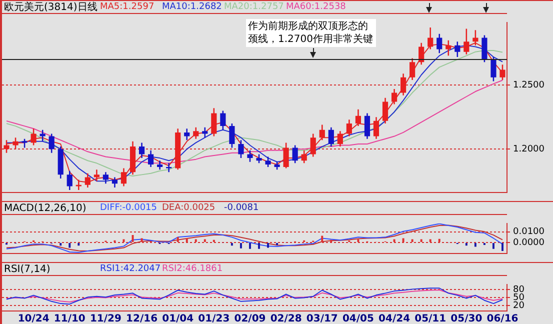 This screenshot has width=553, height=324. I want to click on x-tick-label: 12/16, so click(142, 319).